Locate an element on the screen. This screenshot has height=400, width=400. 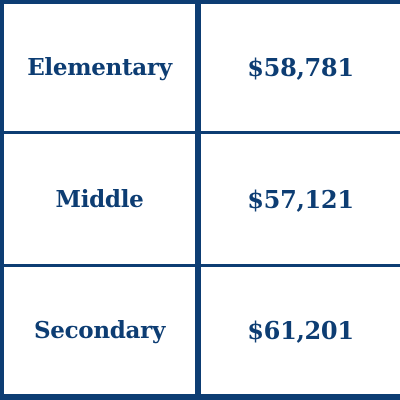
level-label: Middle is located at coordinates (99, 199).